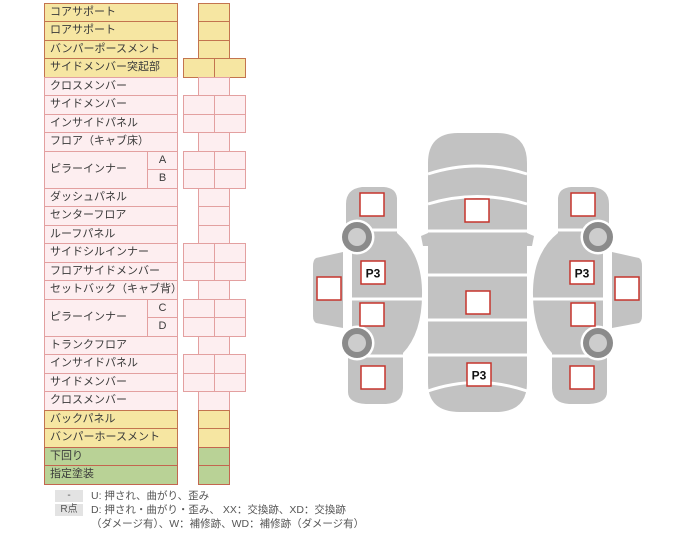 This screenshot has height=535, width=692. I want to click on part-label-cell: トランクフロア, so click(111, 345).